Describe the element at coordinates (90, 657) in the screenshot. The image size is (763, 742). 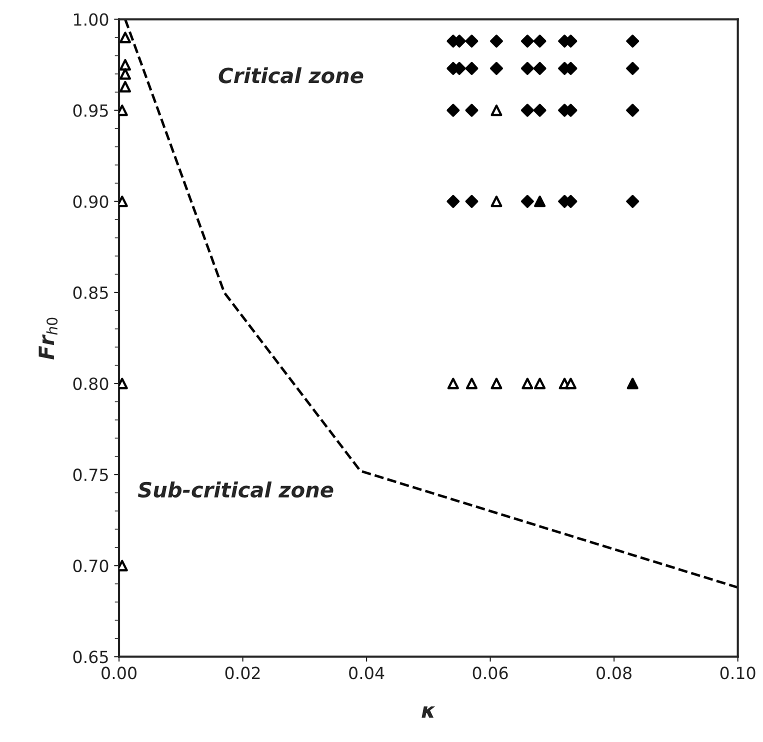
I see `y-tick-label: 0.65` at that location.